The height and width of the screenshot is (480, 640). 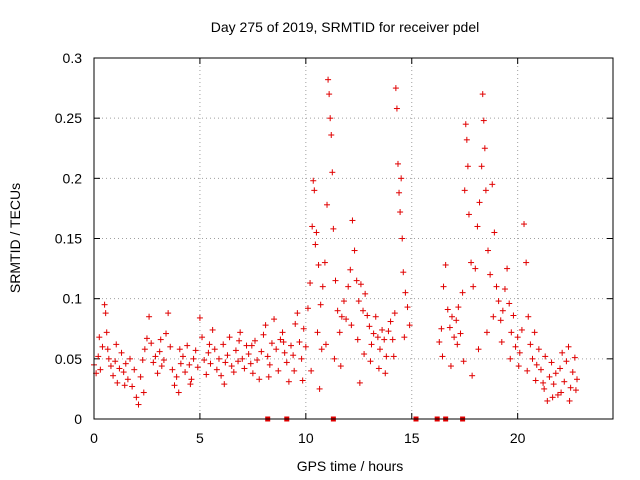 I want to click on y-tick-label: 0.15, so click(x=68, y=239).